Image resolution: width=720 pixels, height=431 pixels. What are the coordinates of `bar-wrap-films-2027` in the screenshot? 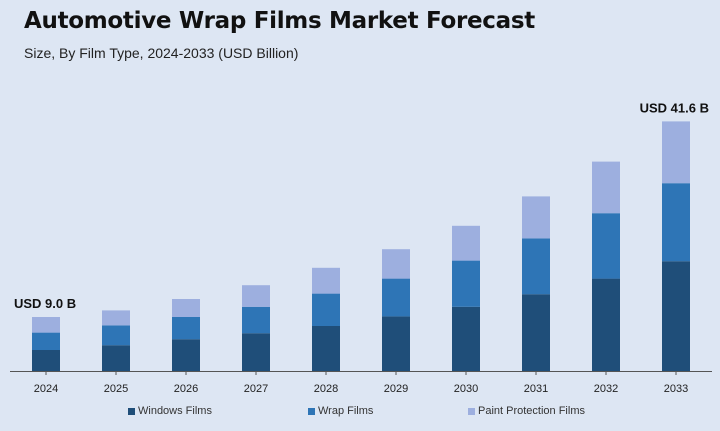 It's located at (256, 320).